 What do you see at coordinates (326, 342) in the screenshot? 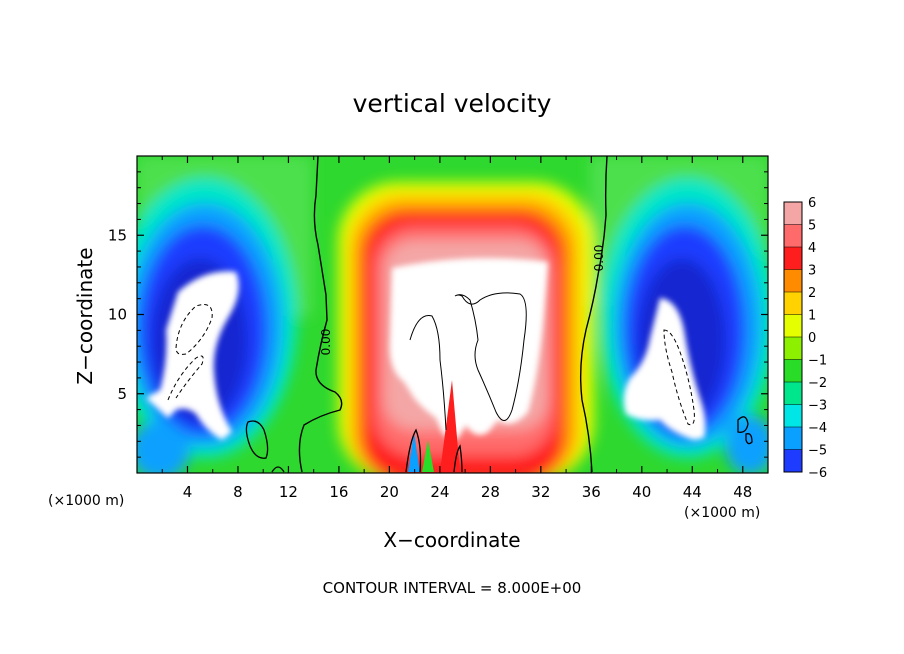
I see `contour-label-left: 0.00` at bounding box center [326, 342].